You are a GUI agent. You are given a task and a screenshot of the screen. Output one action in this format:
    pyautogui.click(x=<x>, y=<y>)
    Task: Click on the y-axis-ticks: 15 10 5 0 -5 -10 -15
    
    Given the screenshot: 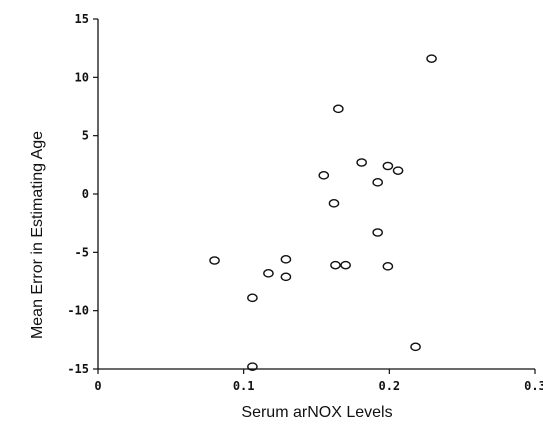 What is the action you would take?
    pyautogui.click(x=82, y=194)
    